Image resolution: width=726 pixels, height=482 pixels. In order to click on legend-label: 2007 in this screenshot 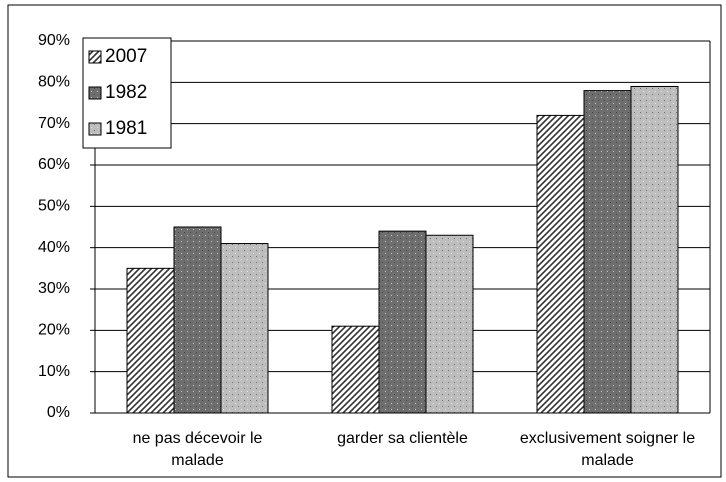, I will do `click(126, 56)`.